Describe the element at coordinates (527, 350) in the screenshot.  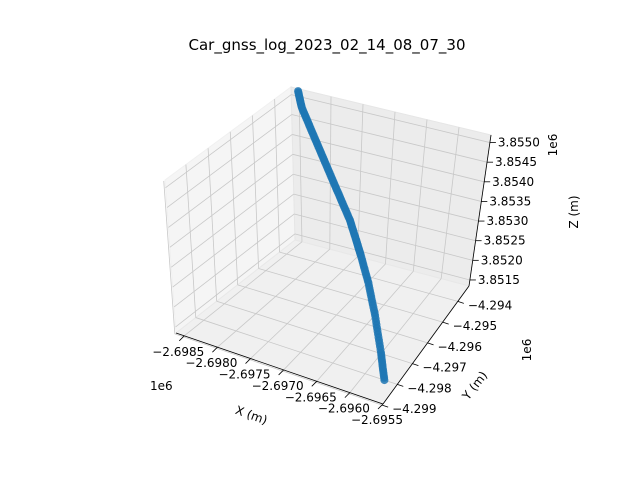
I see `y-offset-label: 1e6` at that location.